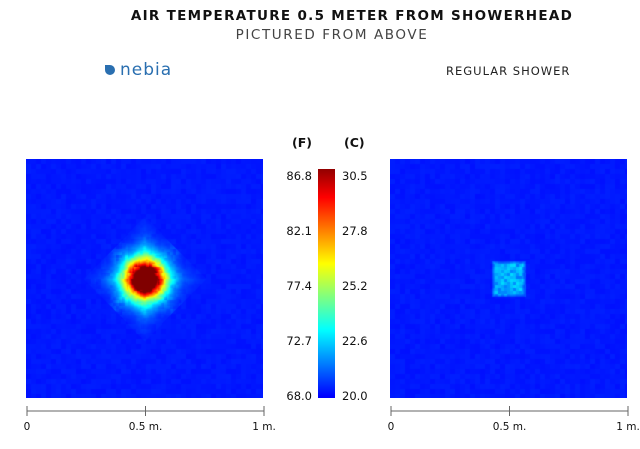  Describe the element at coordinates (355, 176) in the screenshot. I see `colorbar-tick-c: 30.5` at that location.